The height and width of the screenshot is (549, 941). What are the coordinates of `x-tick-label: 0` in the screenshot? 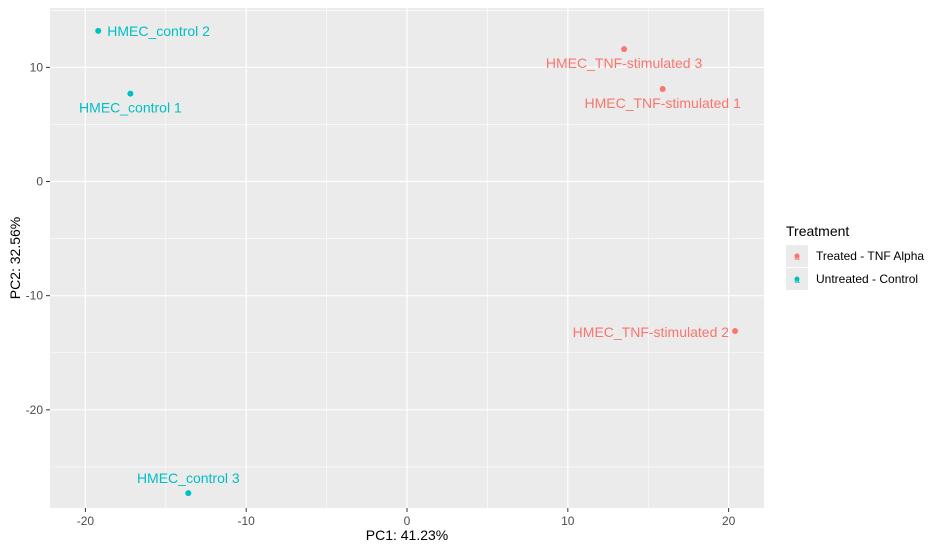 It's located at (407, 521).